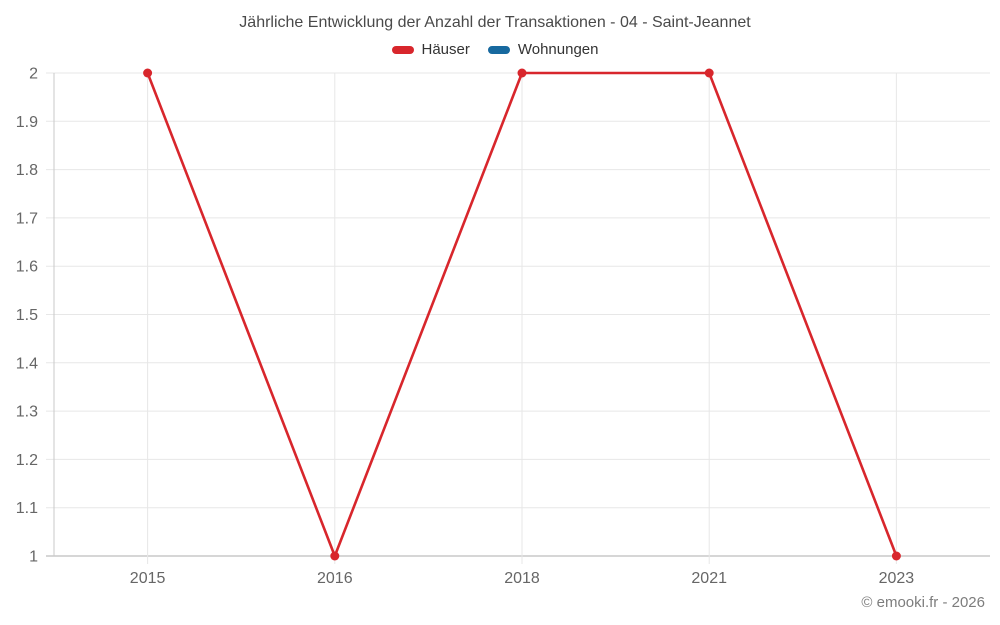 The image size is (1000, 625). What do you see at coordinates (558, 49) in the screenshot?
I see `legend-label-wohnungen: Wohnungen` at bounding box center [558, 49].